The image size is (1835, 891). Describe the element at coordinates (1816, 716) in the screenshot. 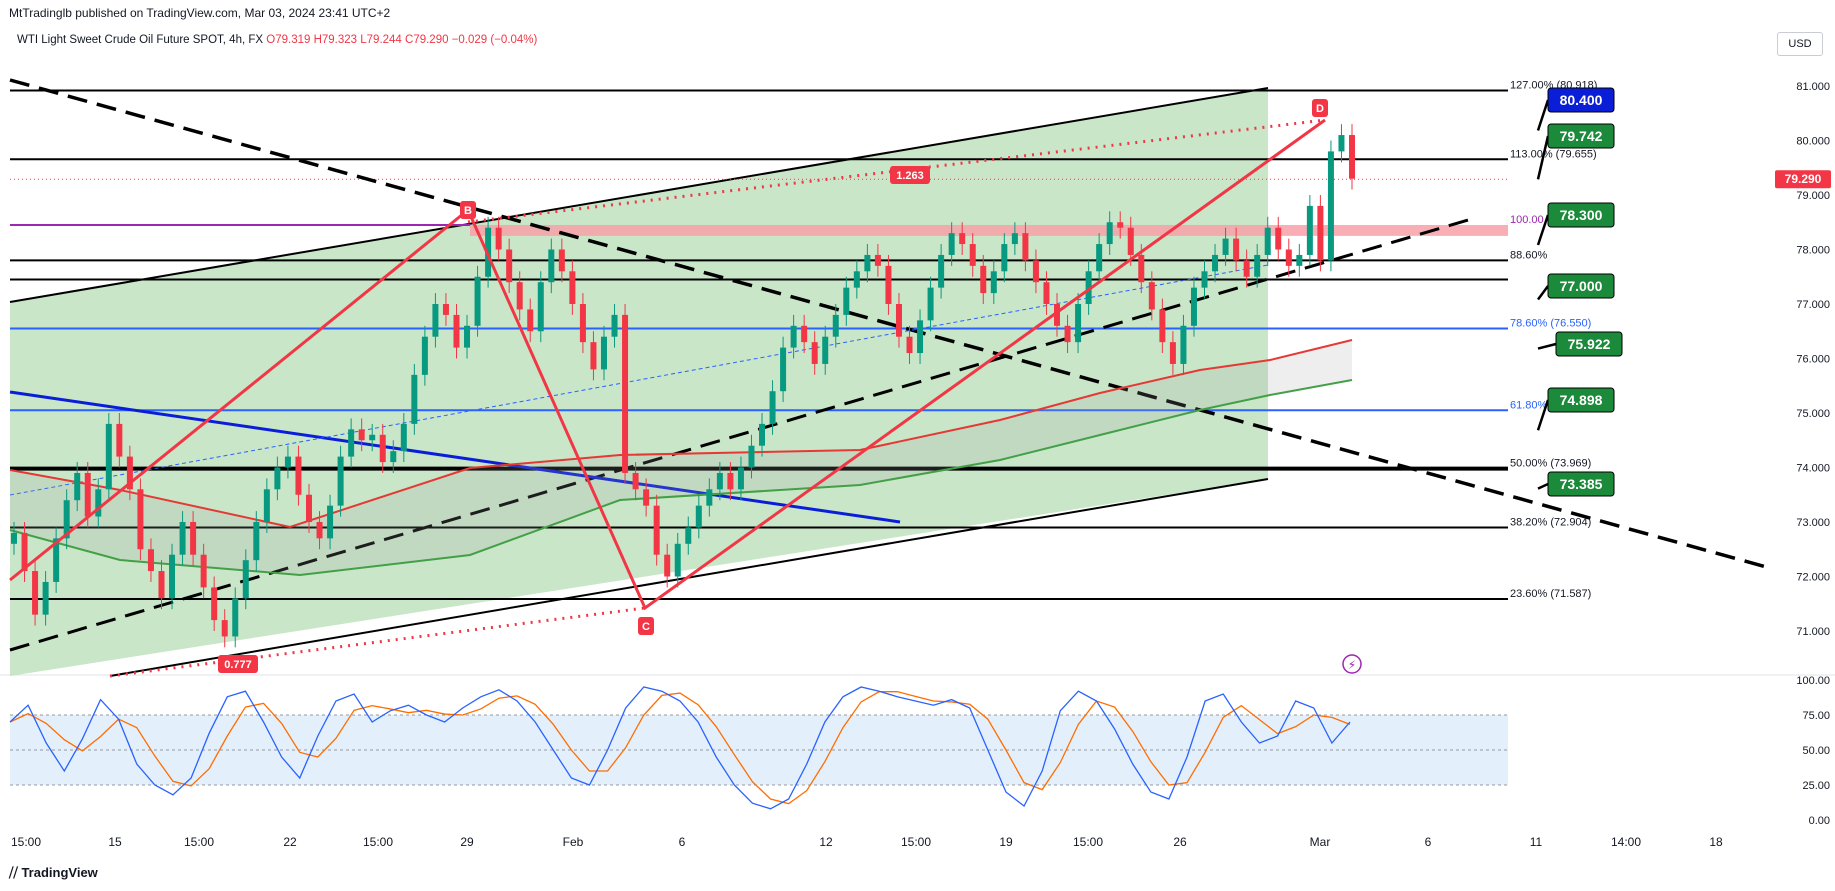

I see `stoch-tick-label: 75.00` at that location.